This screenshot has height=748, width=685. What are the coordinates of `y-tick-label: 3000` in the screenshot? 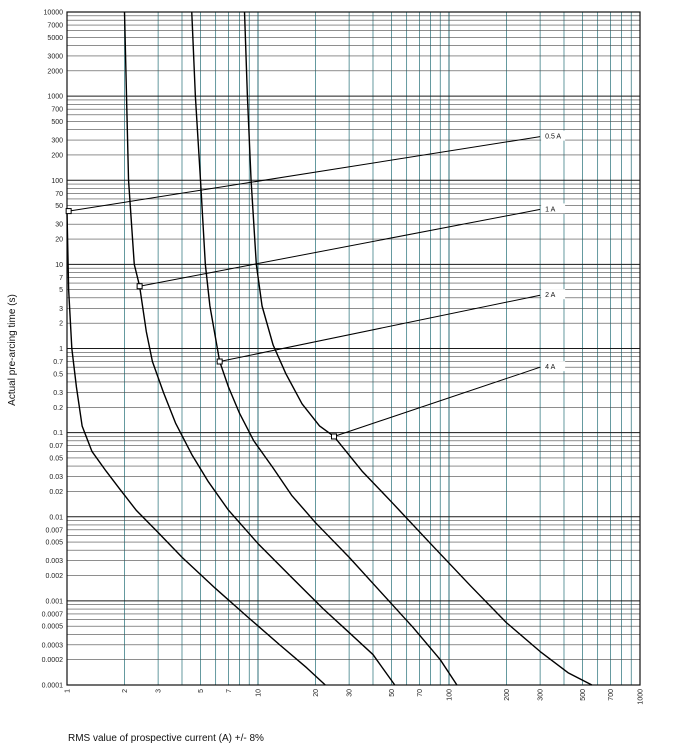 It's located at (55, 56).